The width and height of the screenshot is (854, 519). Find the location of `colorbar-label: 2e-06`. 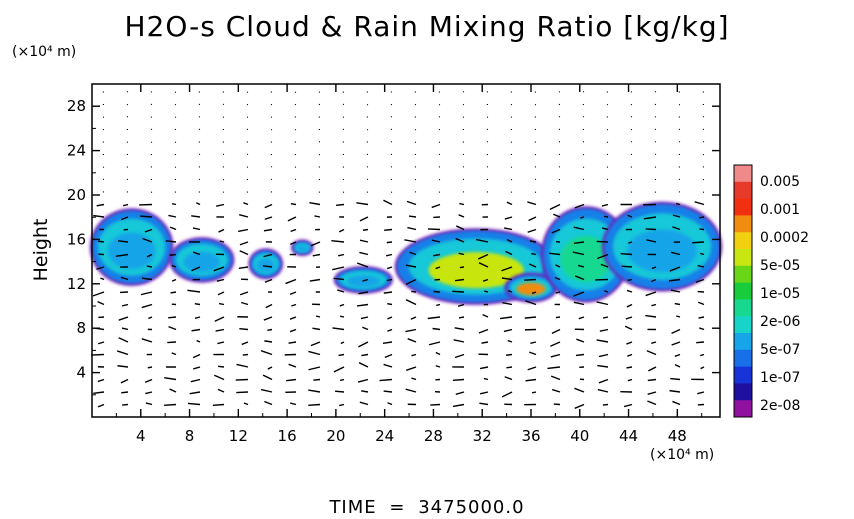

colorbar-label: 2e-06 is located at coordinates (780, 322).